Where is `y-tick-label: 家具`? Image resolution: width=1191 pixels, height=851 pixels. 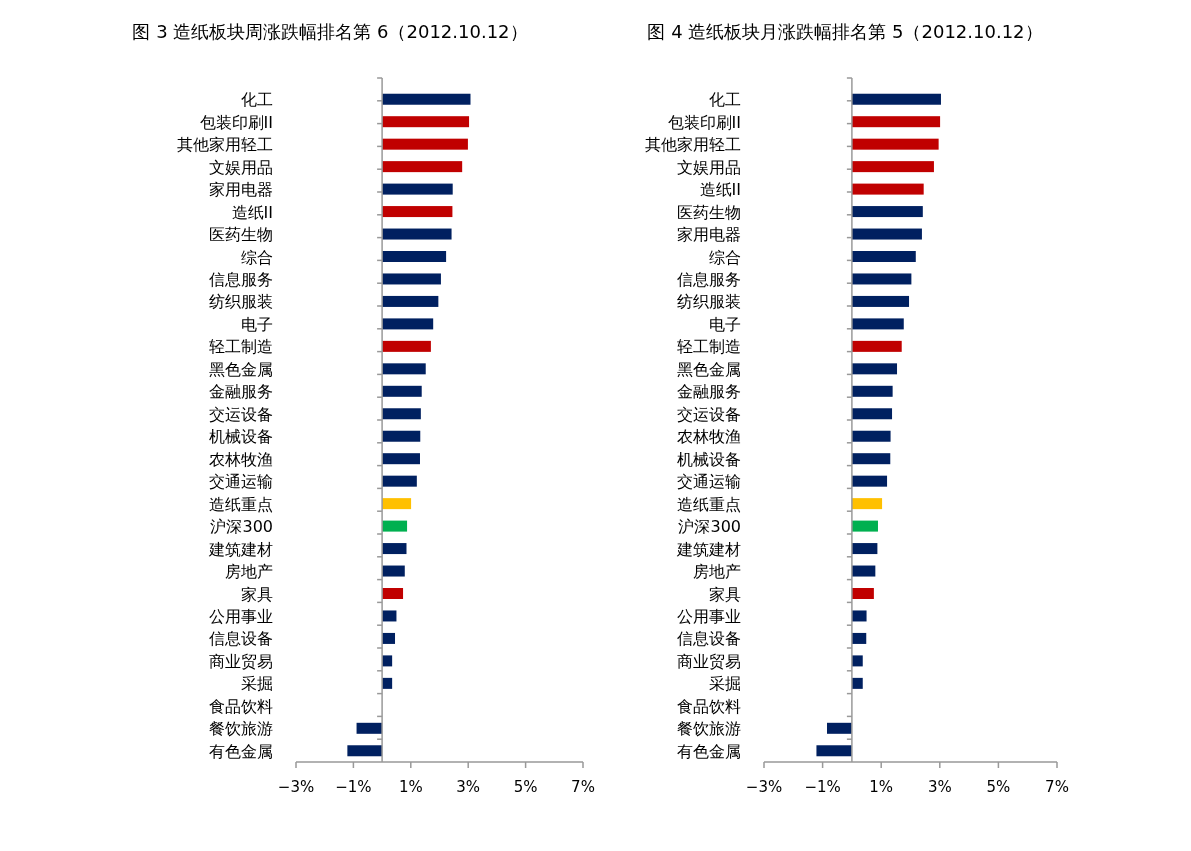 y-tick-label: 家具 is located at coordinates (725, 594).